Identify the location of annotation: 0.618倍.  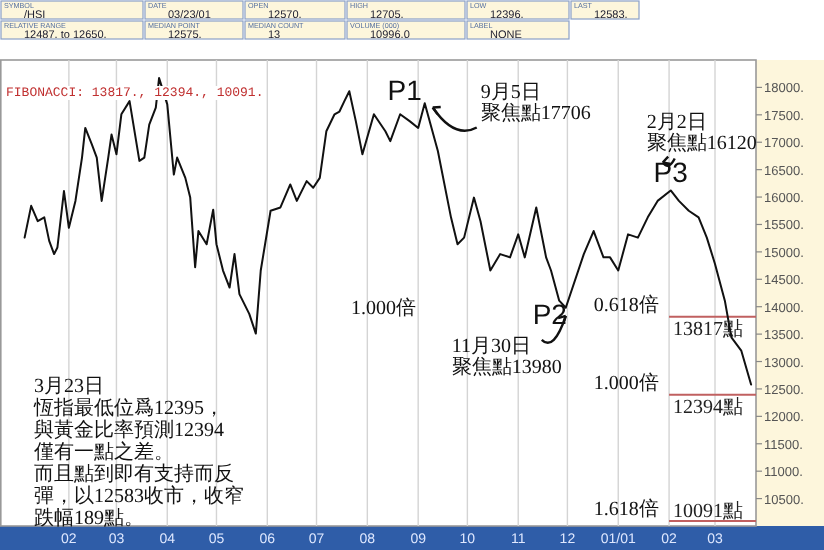
(626, 304).